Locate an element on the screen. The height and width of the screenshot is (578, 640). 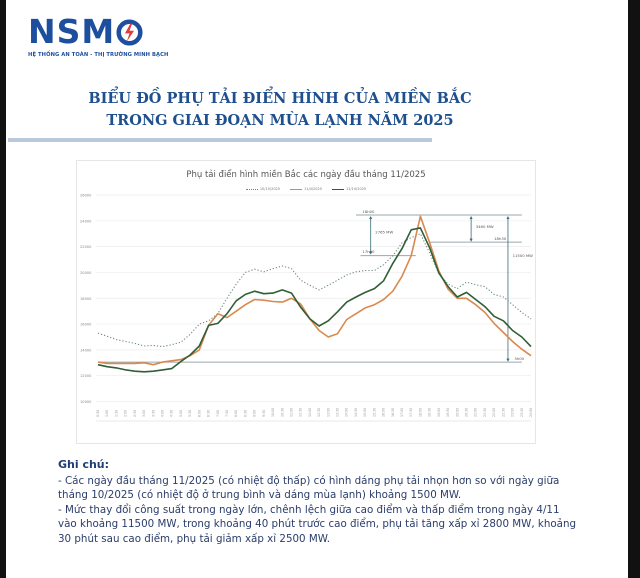
before-peak-time-label: 17h00 is located at coordinates (368, 251).